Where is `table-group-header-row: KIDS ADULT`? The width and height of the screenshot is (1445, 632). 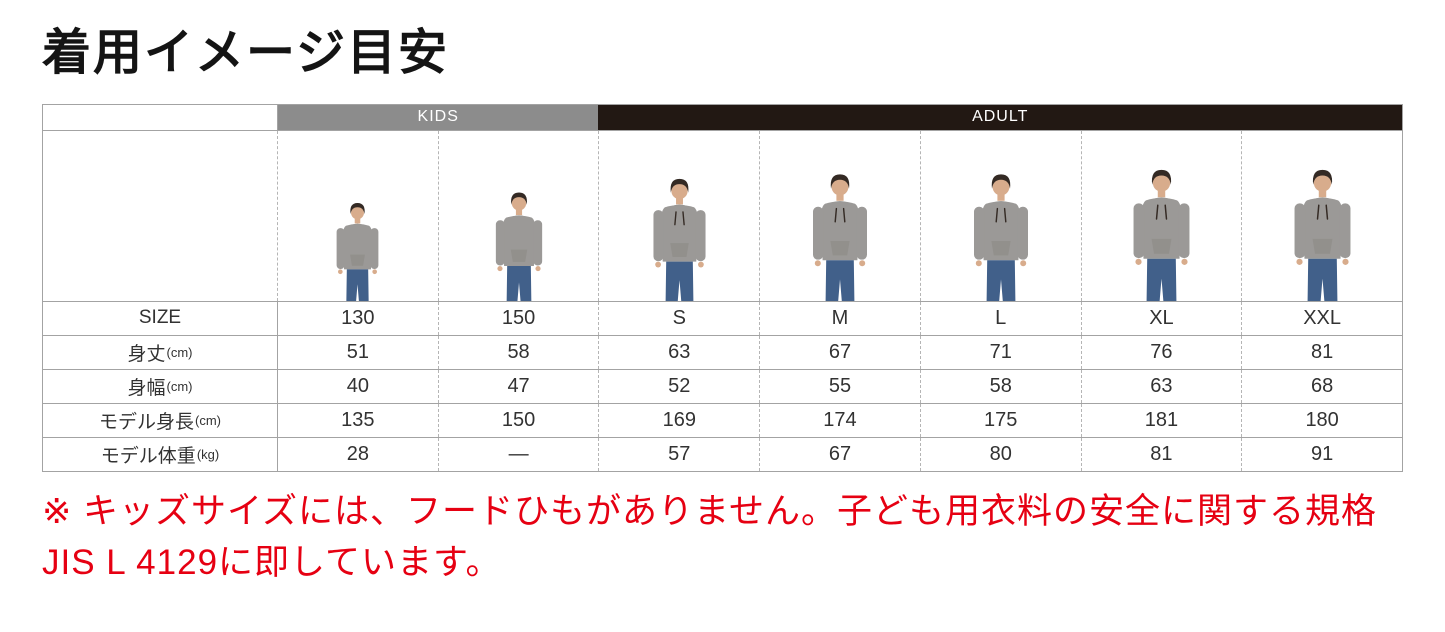
table-group-header-row: KIDS ADULT is located at coordinates (722, 117).